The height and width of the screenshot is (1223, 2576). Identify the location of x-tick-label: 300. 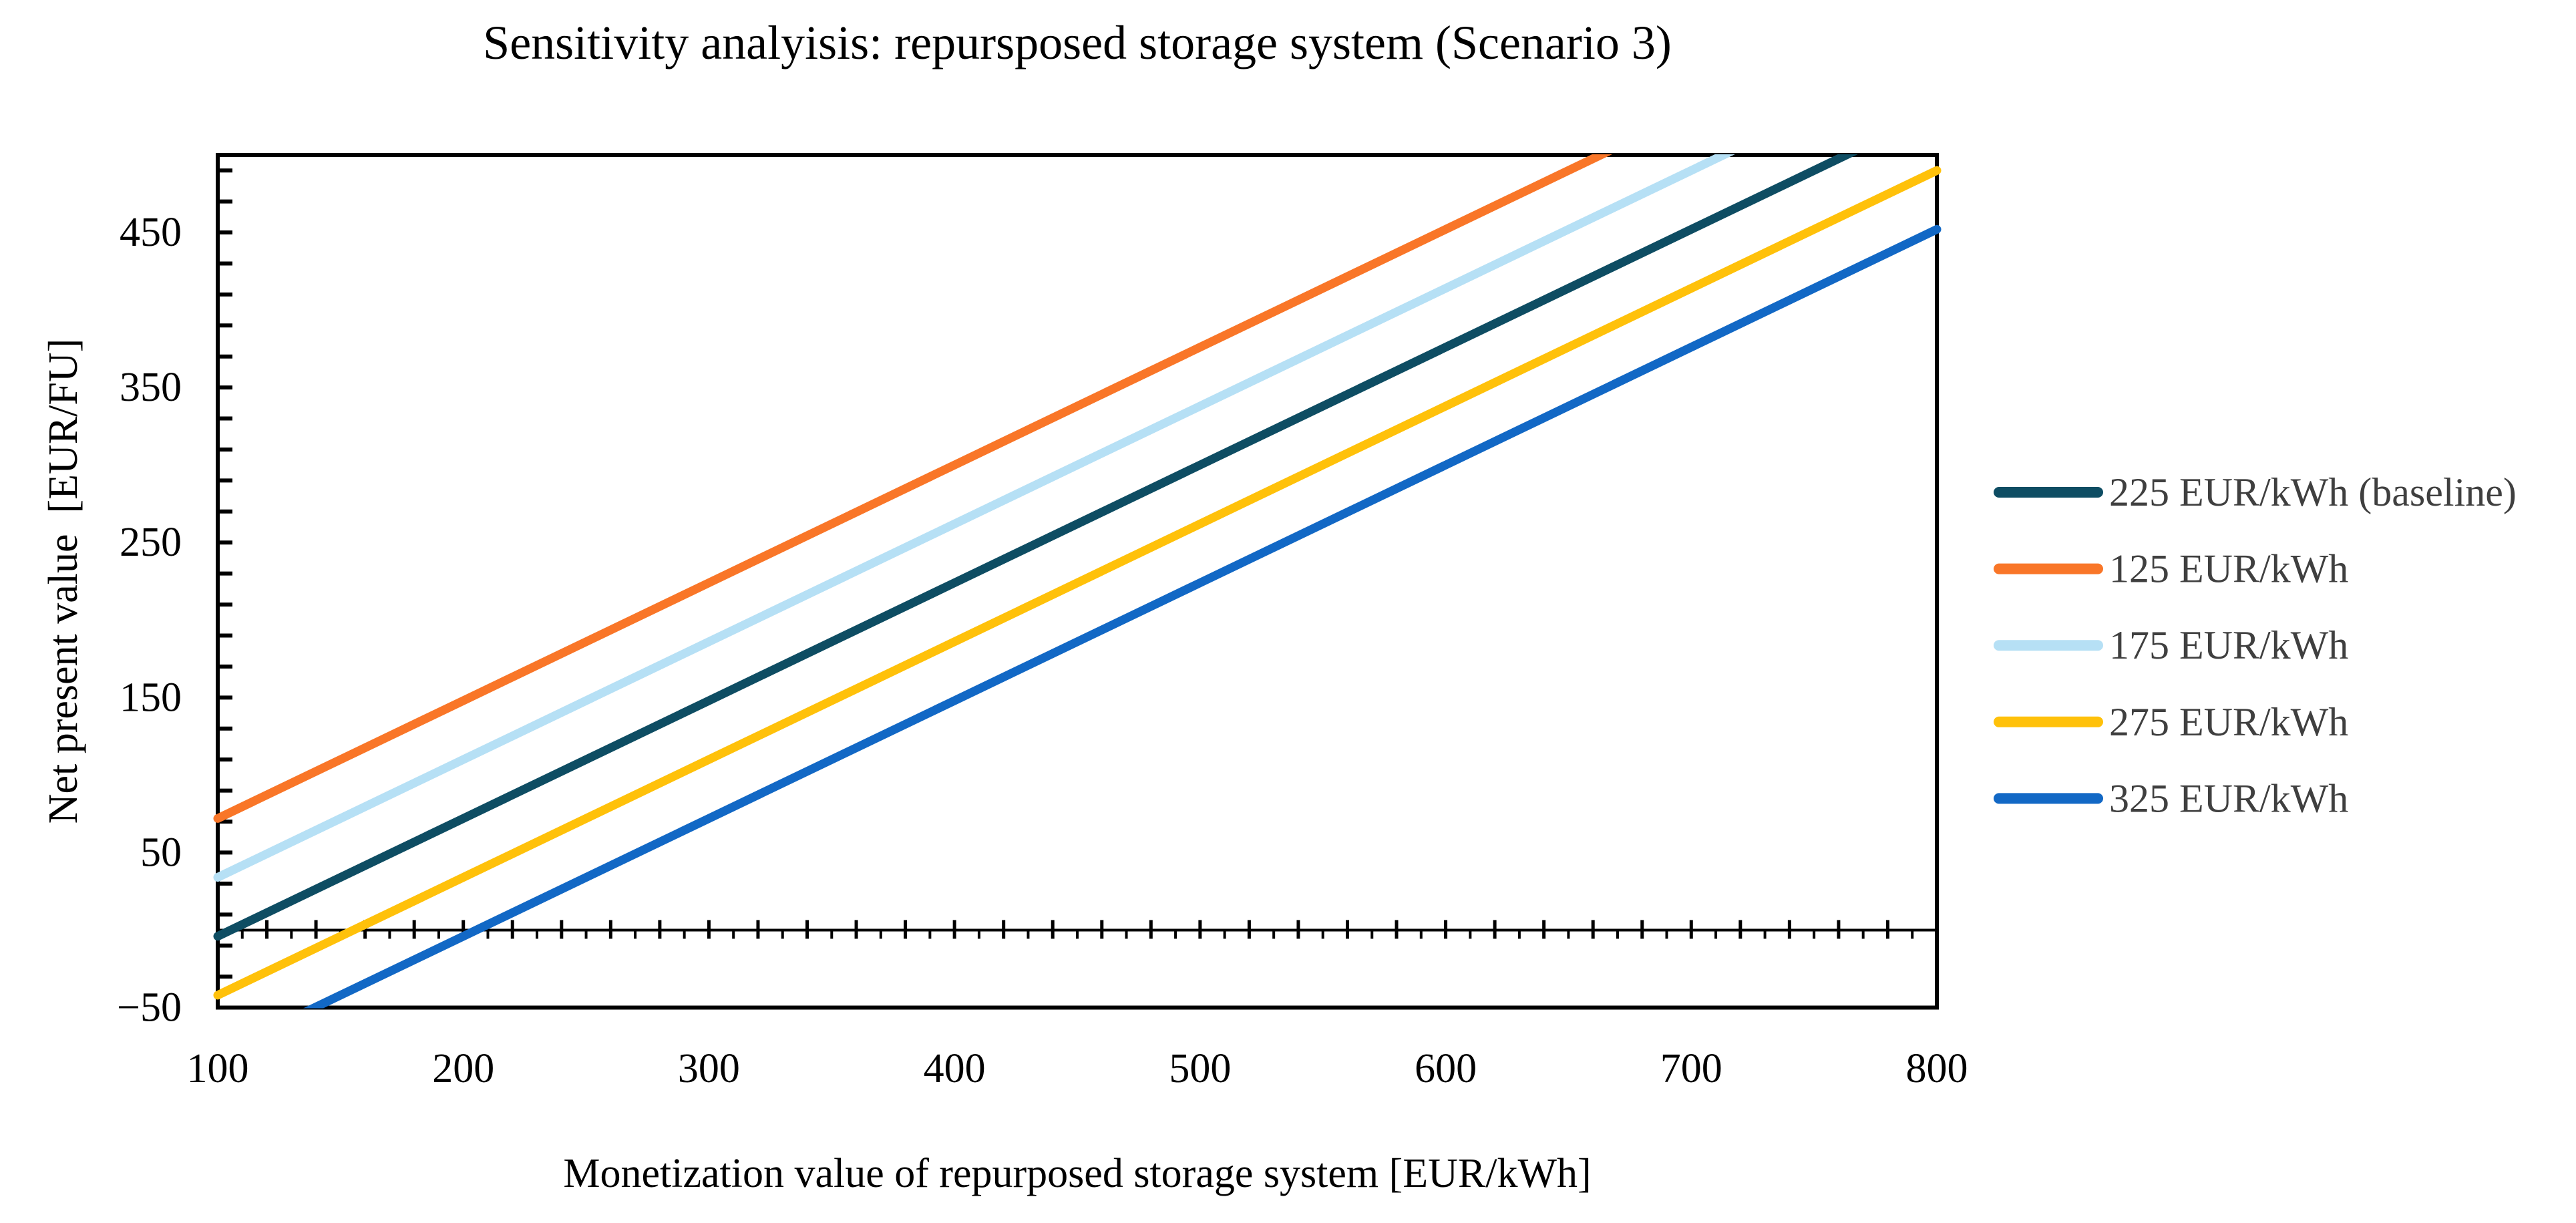
(709, 1068).